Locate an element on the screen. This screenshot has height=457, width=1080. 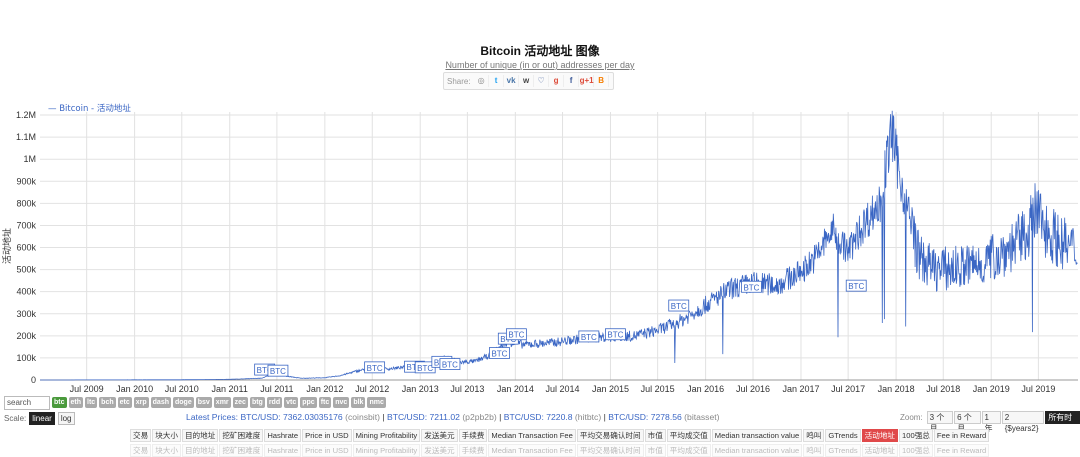
coin-tab-rdd: rdd is located at coordinates (274, 402).